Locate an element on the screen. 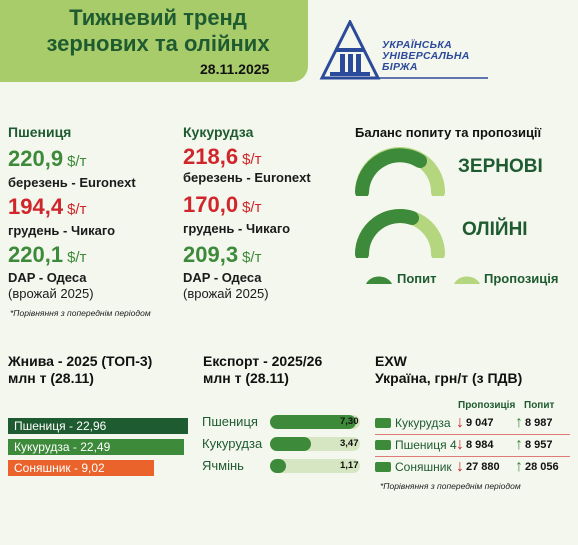  exw-col-supply: Пропозиція is located at coordinates (487, 405).